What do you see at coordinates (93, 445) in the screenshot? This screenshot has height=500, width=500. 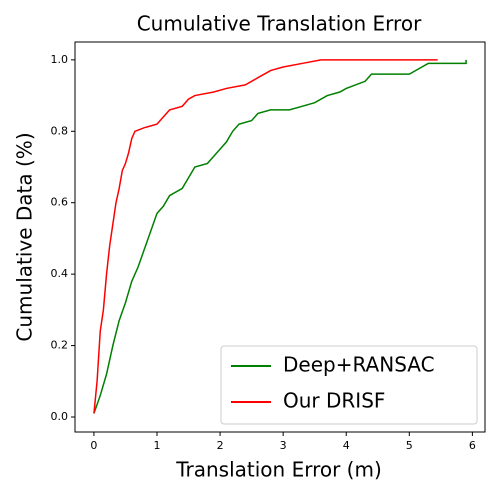 I see `x-tick-label: 0` at bounding box center [93, 445].